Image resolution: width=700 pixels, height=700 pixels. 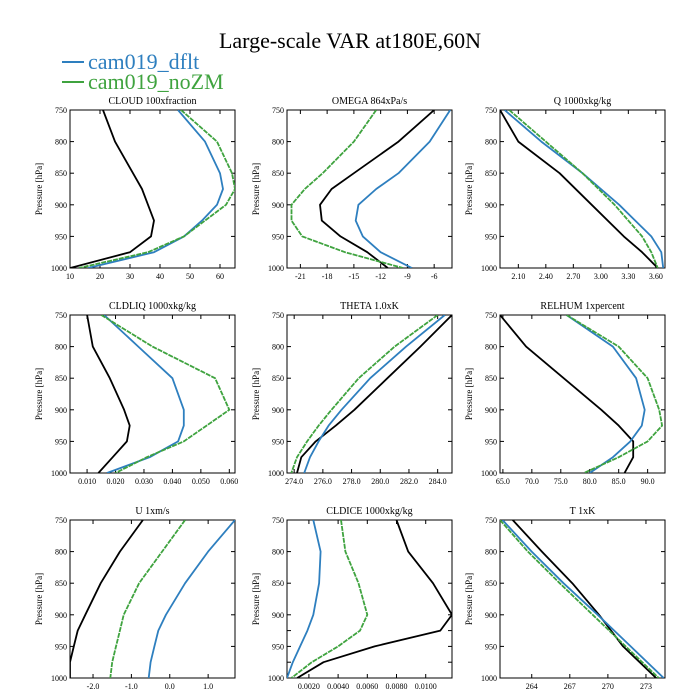 What do you see at coordinates (561, 481) in the screenshot?
I see `xtick-label-5: 75.0` at bounding box center [561, 481].